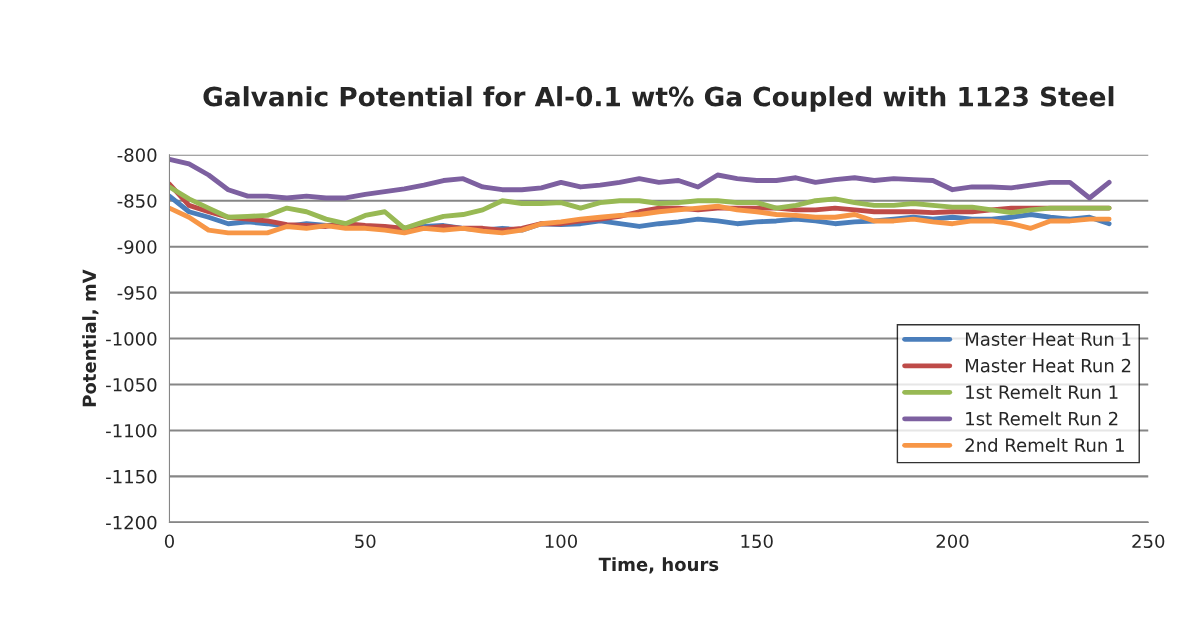 This screenshot has width=1185, height=637. Describe the element at coordinates (658, 99) in the screenshot. I see `chart-title: Galvanic Potential for Al-0.1 wt% Ga Coupled with 1123 Steel` at that location.